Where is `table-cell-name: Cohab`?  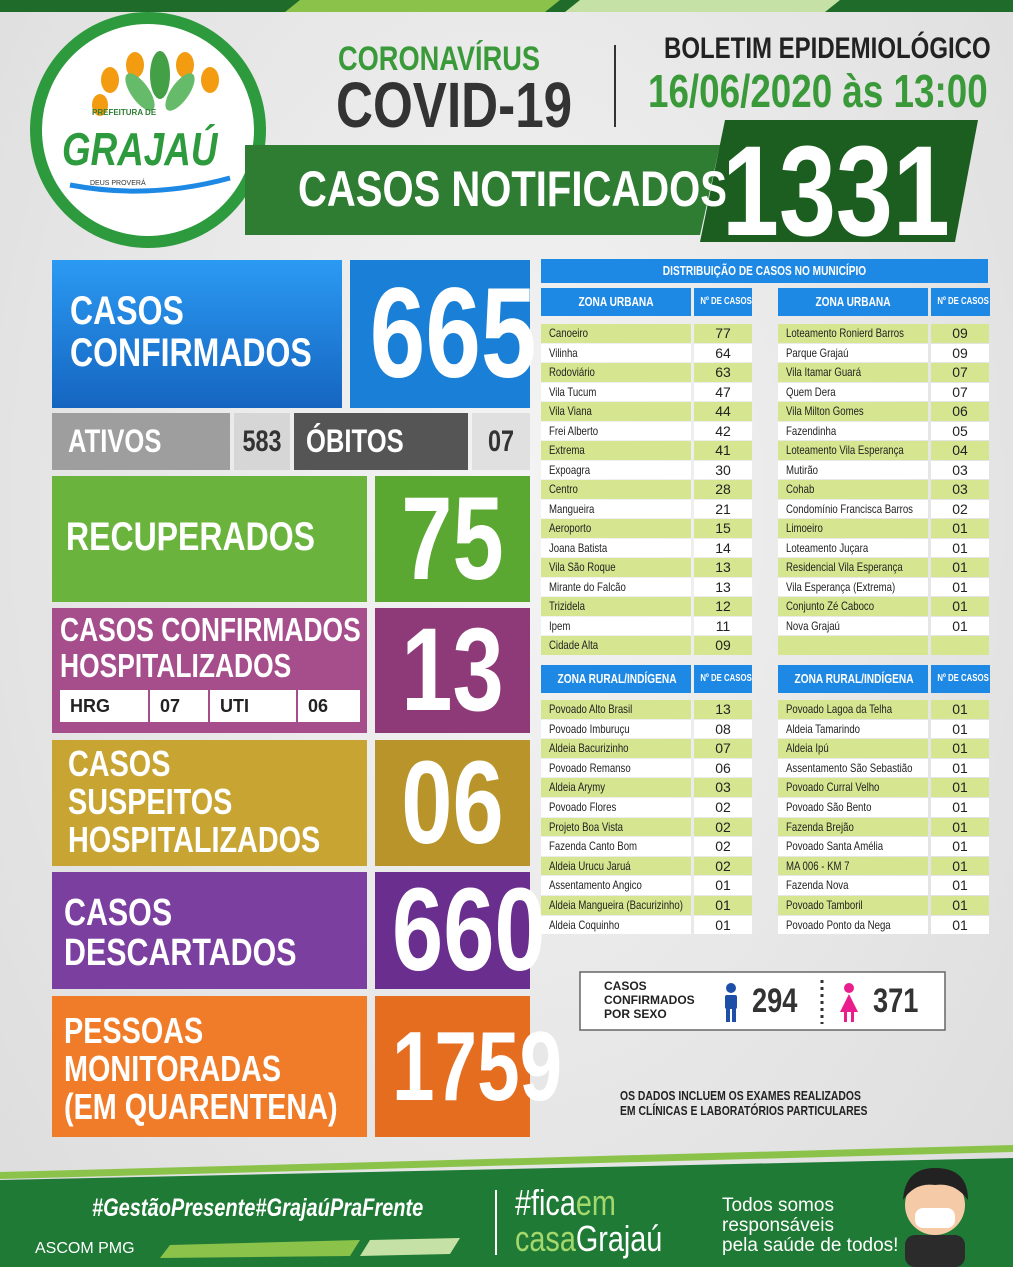 table-cell-name: Cohab is located at coordinates (800, 489).